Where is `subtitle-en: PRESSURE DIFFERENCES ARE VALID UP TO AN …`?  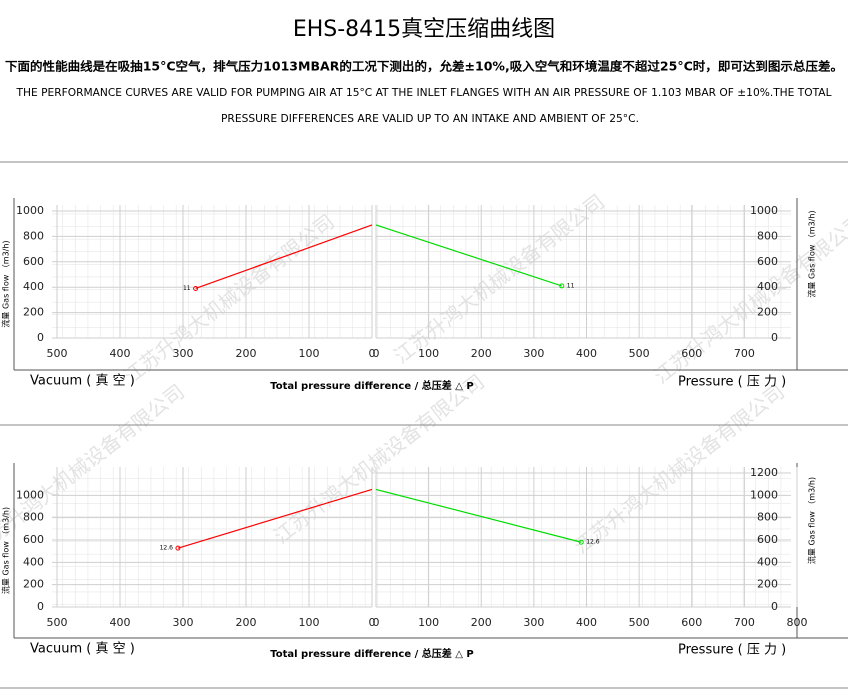 subtitle-en: PRESSURE DIFFERENCES ARE VALID UP TO AN … is located at coordinates (430, 118).